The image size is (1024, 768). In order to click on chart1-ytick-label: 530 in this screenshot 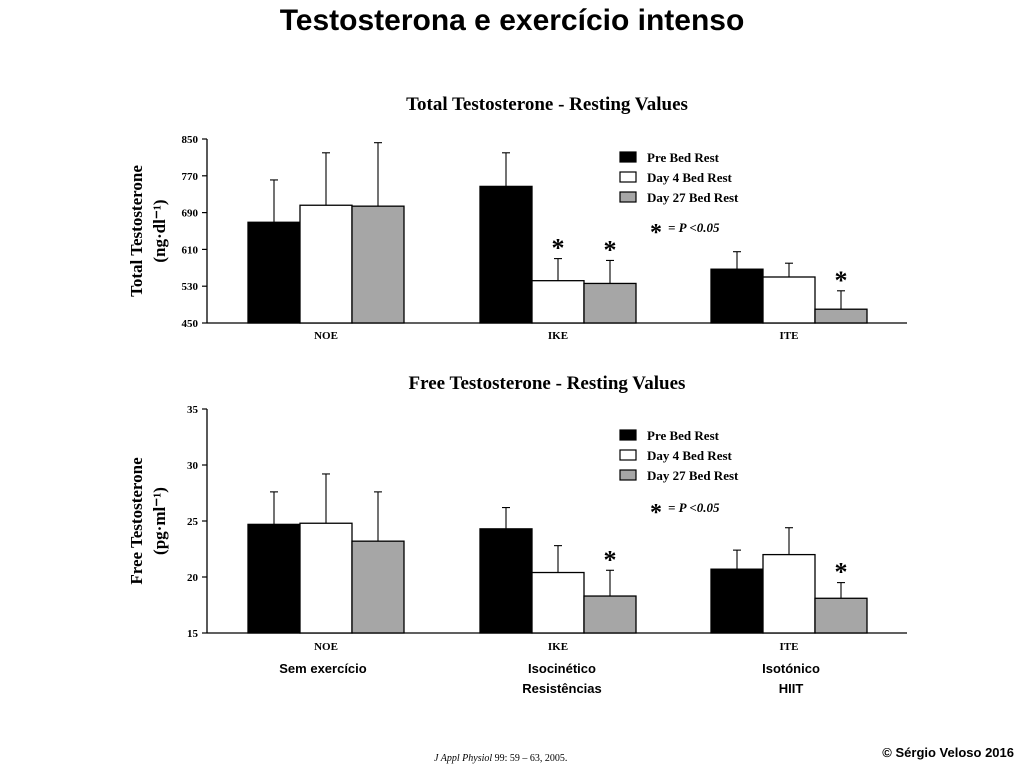, I will do `click(190, 287)`.